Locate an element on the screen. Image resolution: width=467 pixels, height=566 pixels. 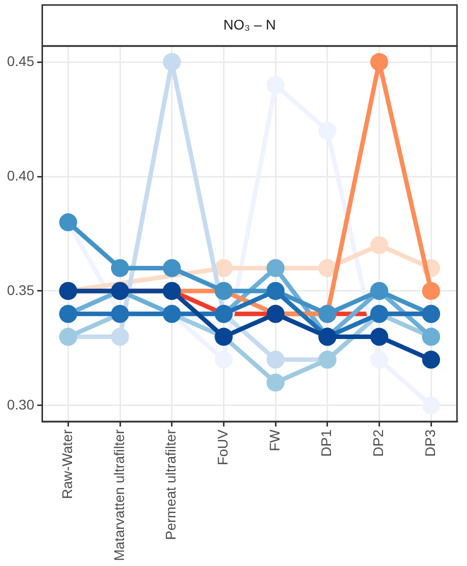
y-tick-label: 0.45 is located at coordinates (20, 60).